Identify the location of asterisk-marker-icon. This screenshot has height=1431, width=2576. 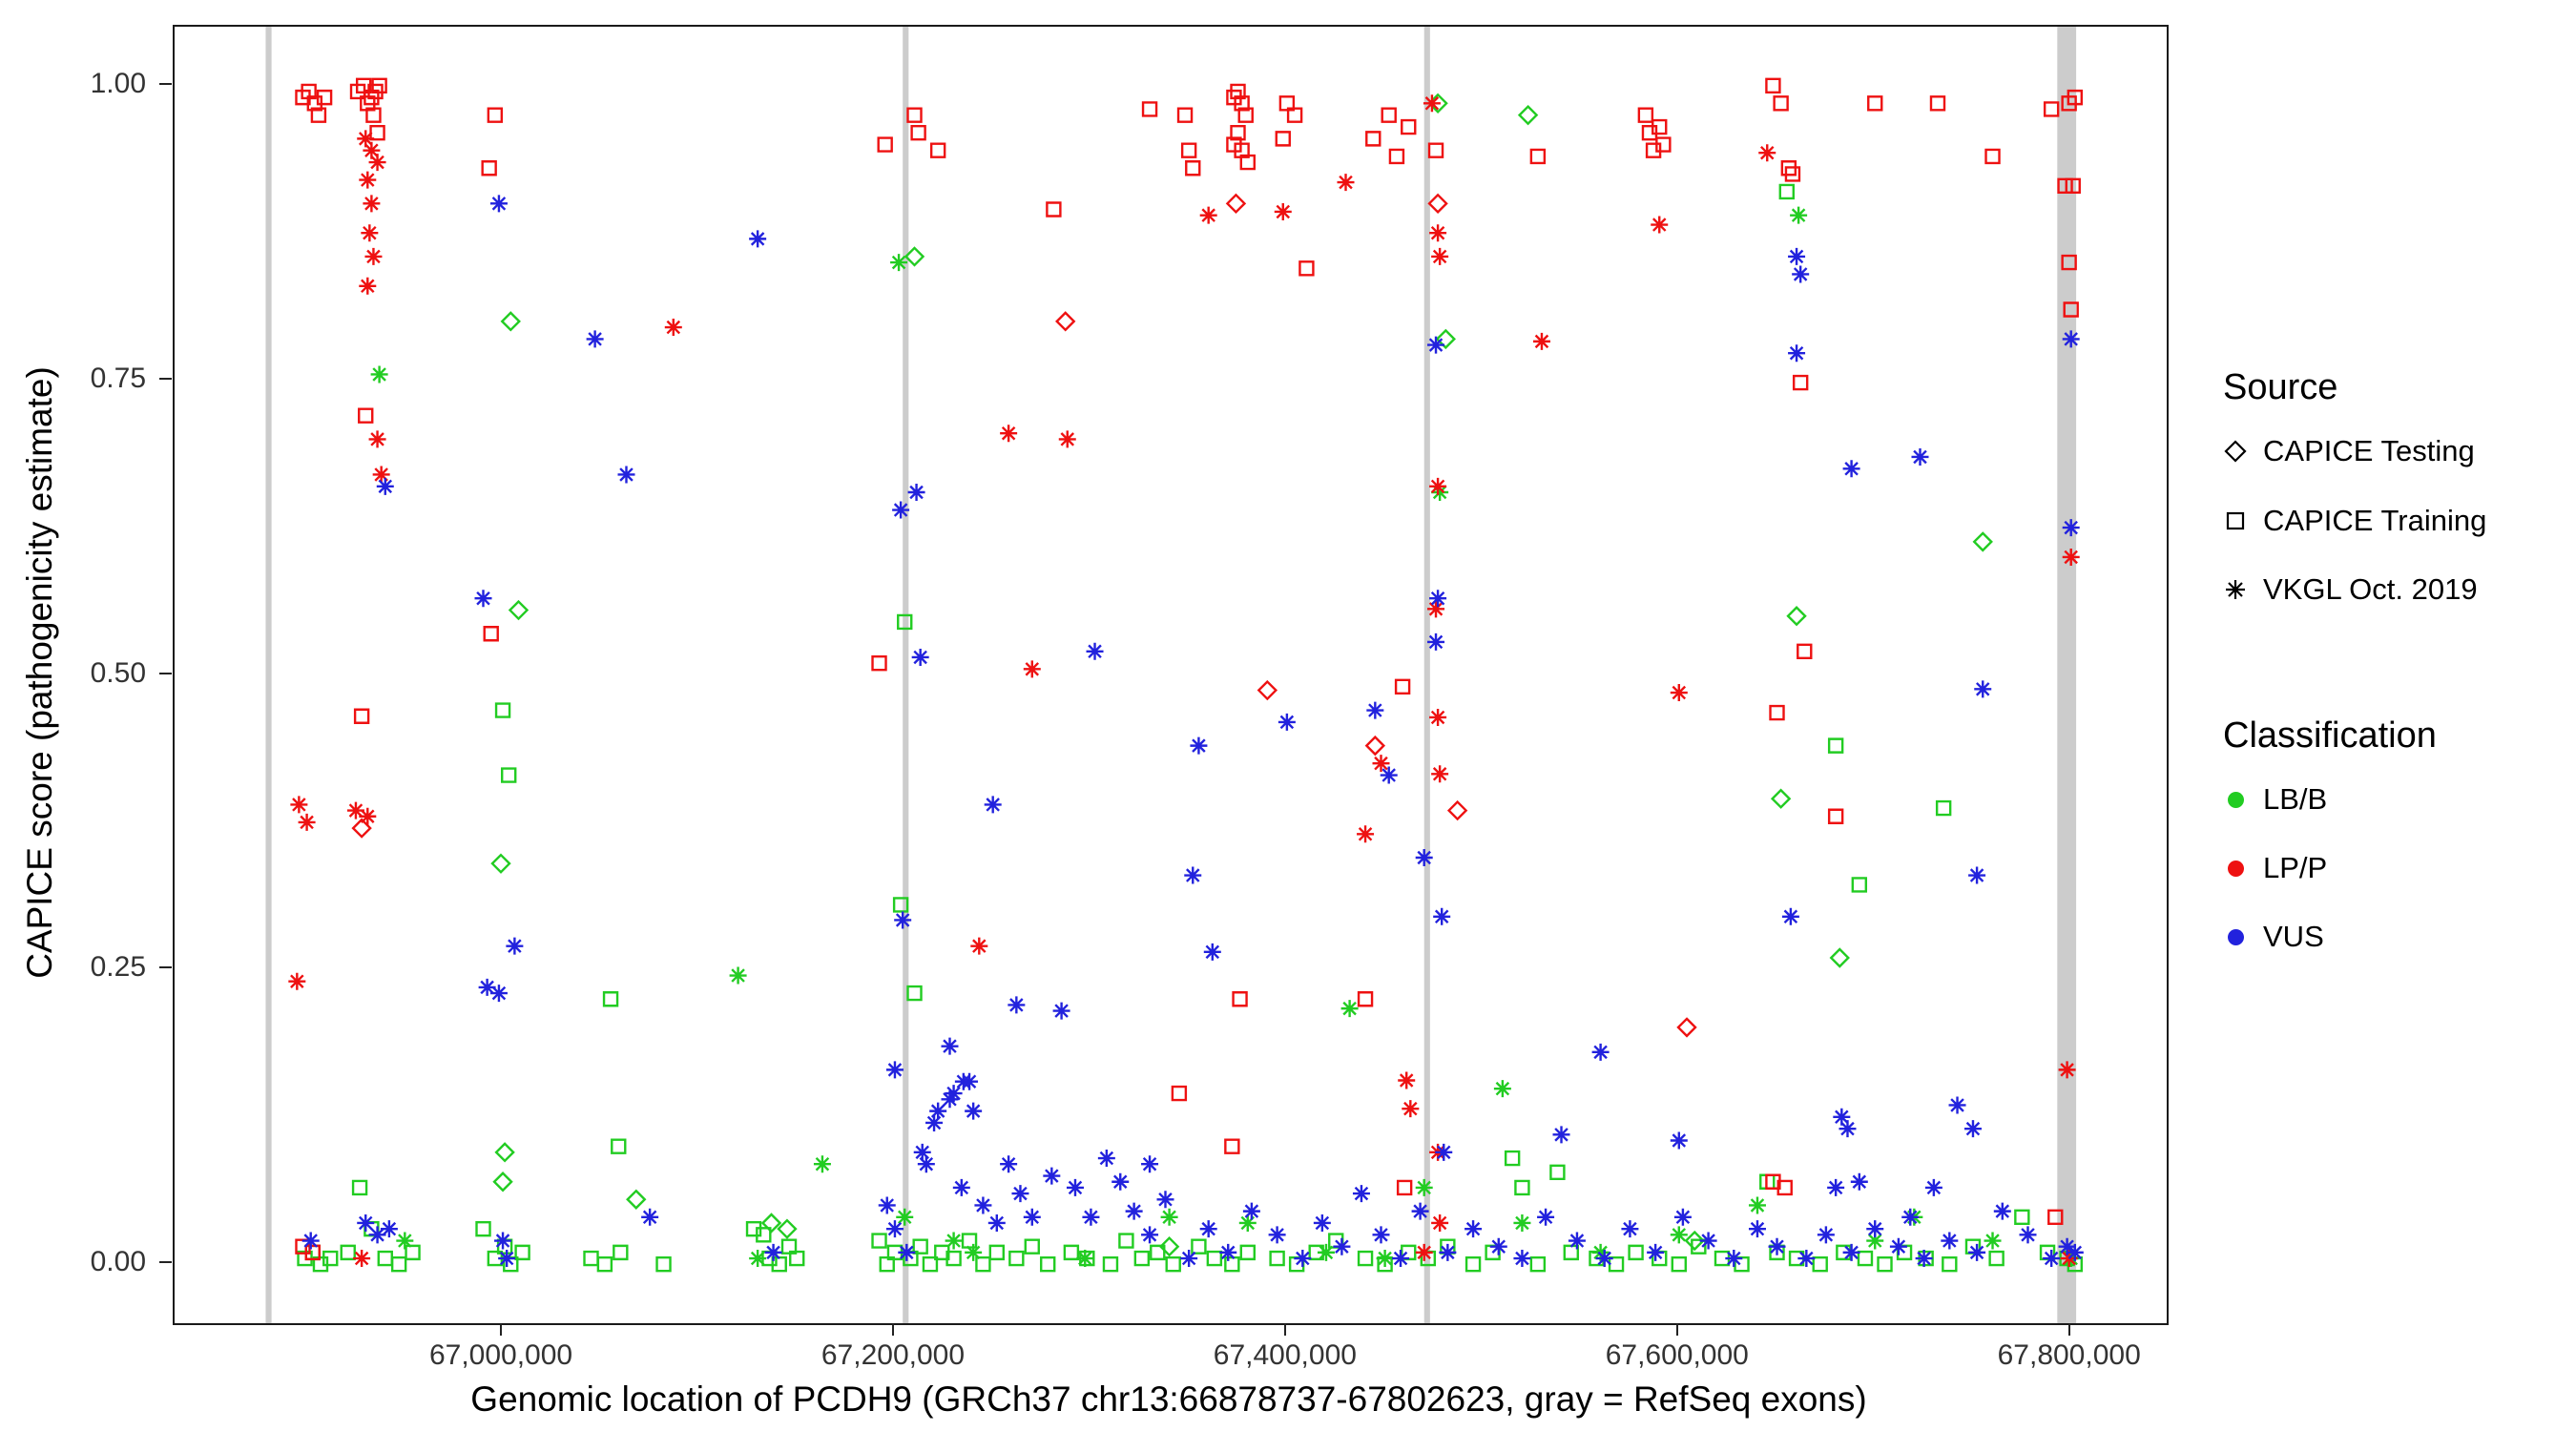
(2235, 590).